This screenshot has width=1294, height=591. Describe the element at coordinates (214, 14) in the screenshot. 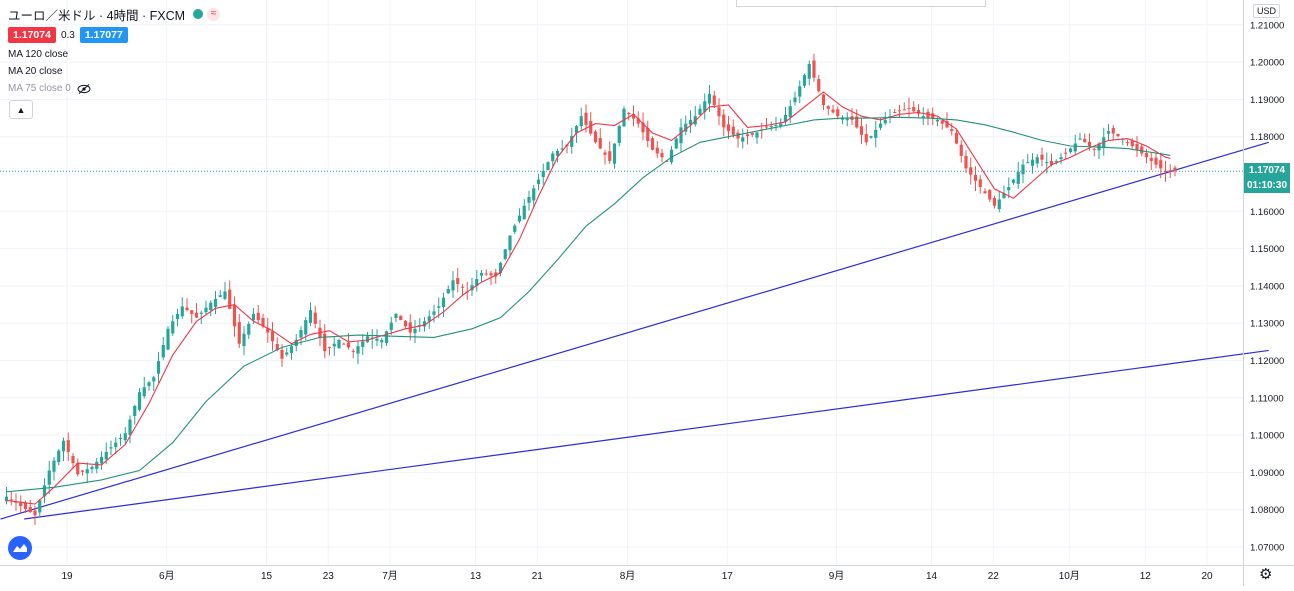

I see `wave-icon: ≈` at that location.